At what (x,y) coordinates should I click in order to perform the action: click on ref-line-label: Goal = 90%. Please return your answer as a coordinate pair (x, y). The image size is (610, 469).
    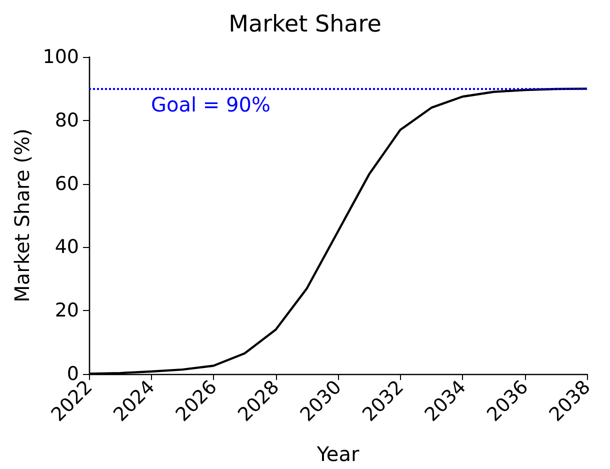
    Looking at the image, I should click on (210, 104).